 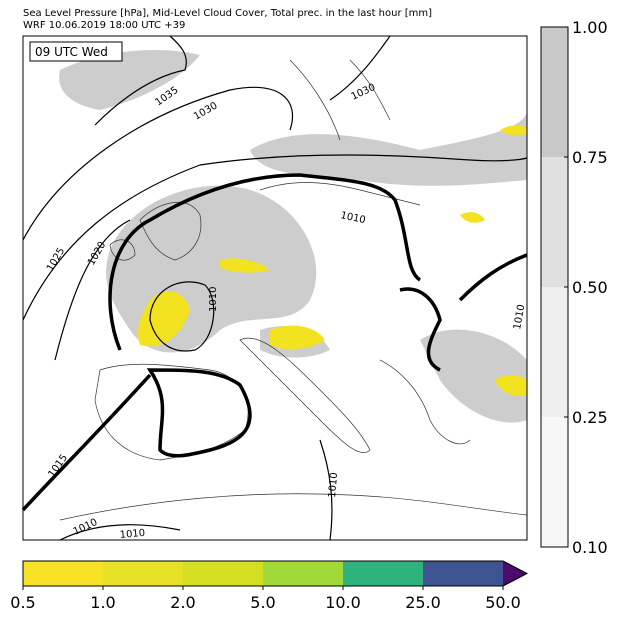 What do you see at coordinates (22, 602) in the screenshot?
I see `tick-label: 0.5` at bounding box center [22, 602].